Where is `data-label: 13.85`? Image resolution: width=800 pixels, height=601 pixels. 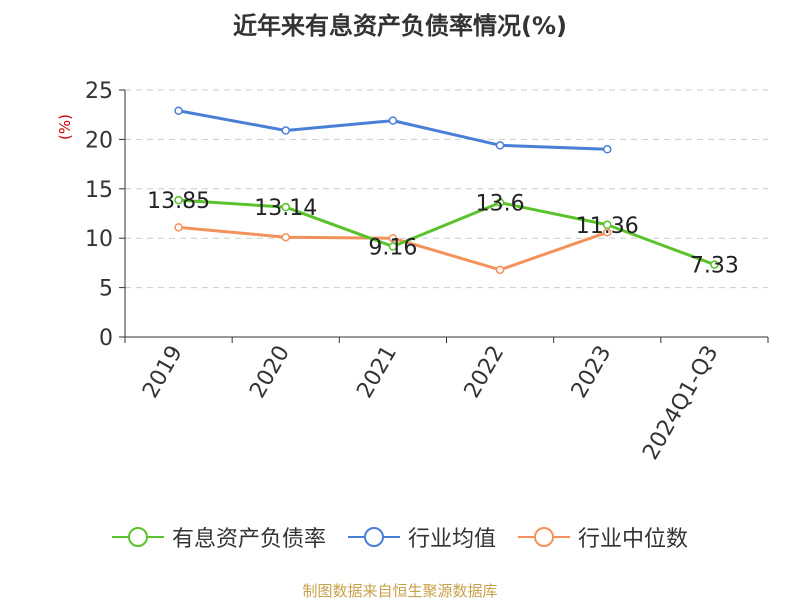 data-label: 13.85 is located at coordinates (178, 201).